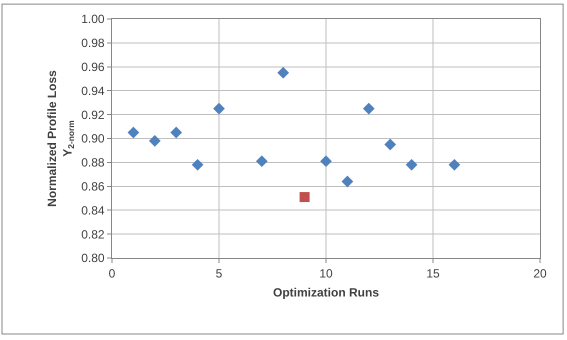 This screenshot has width=567, height=340. What do you see at coordinates (219, 273) in the screenshot?
I see `x-tick-label: 5` at bounding box center [219, 273].